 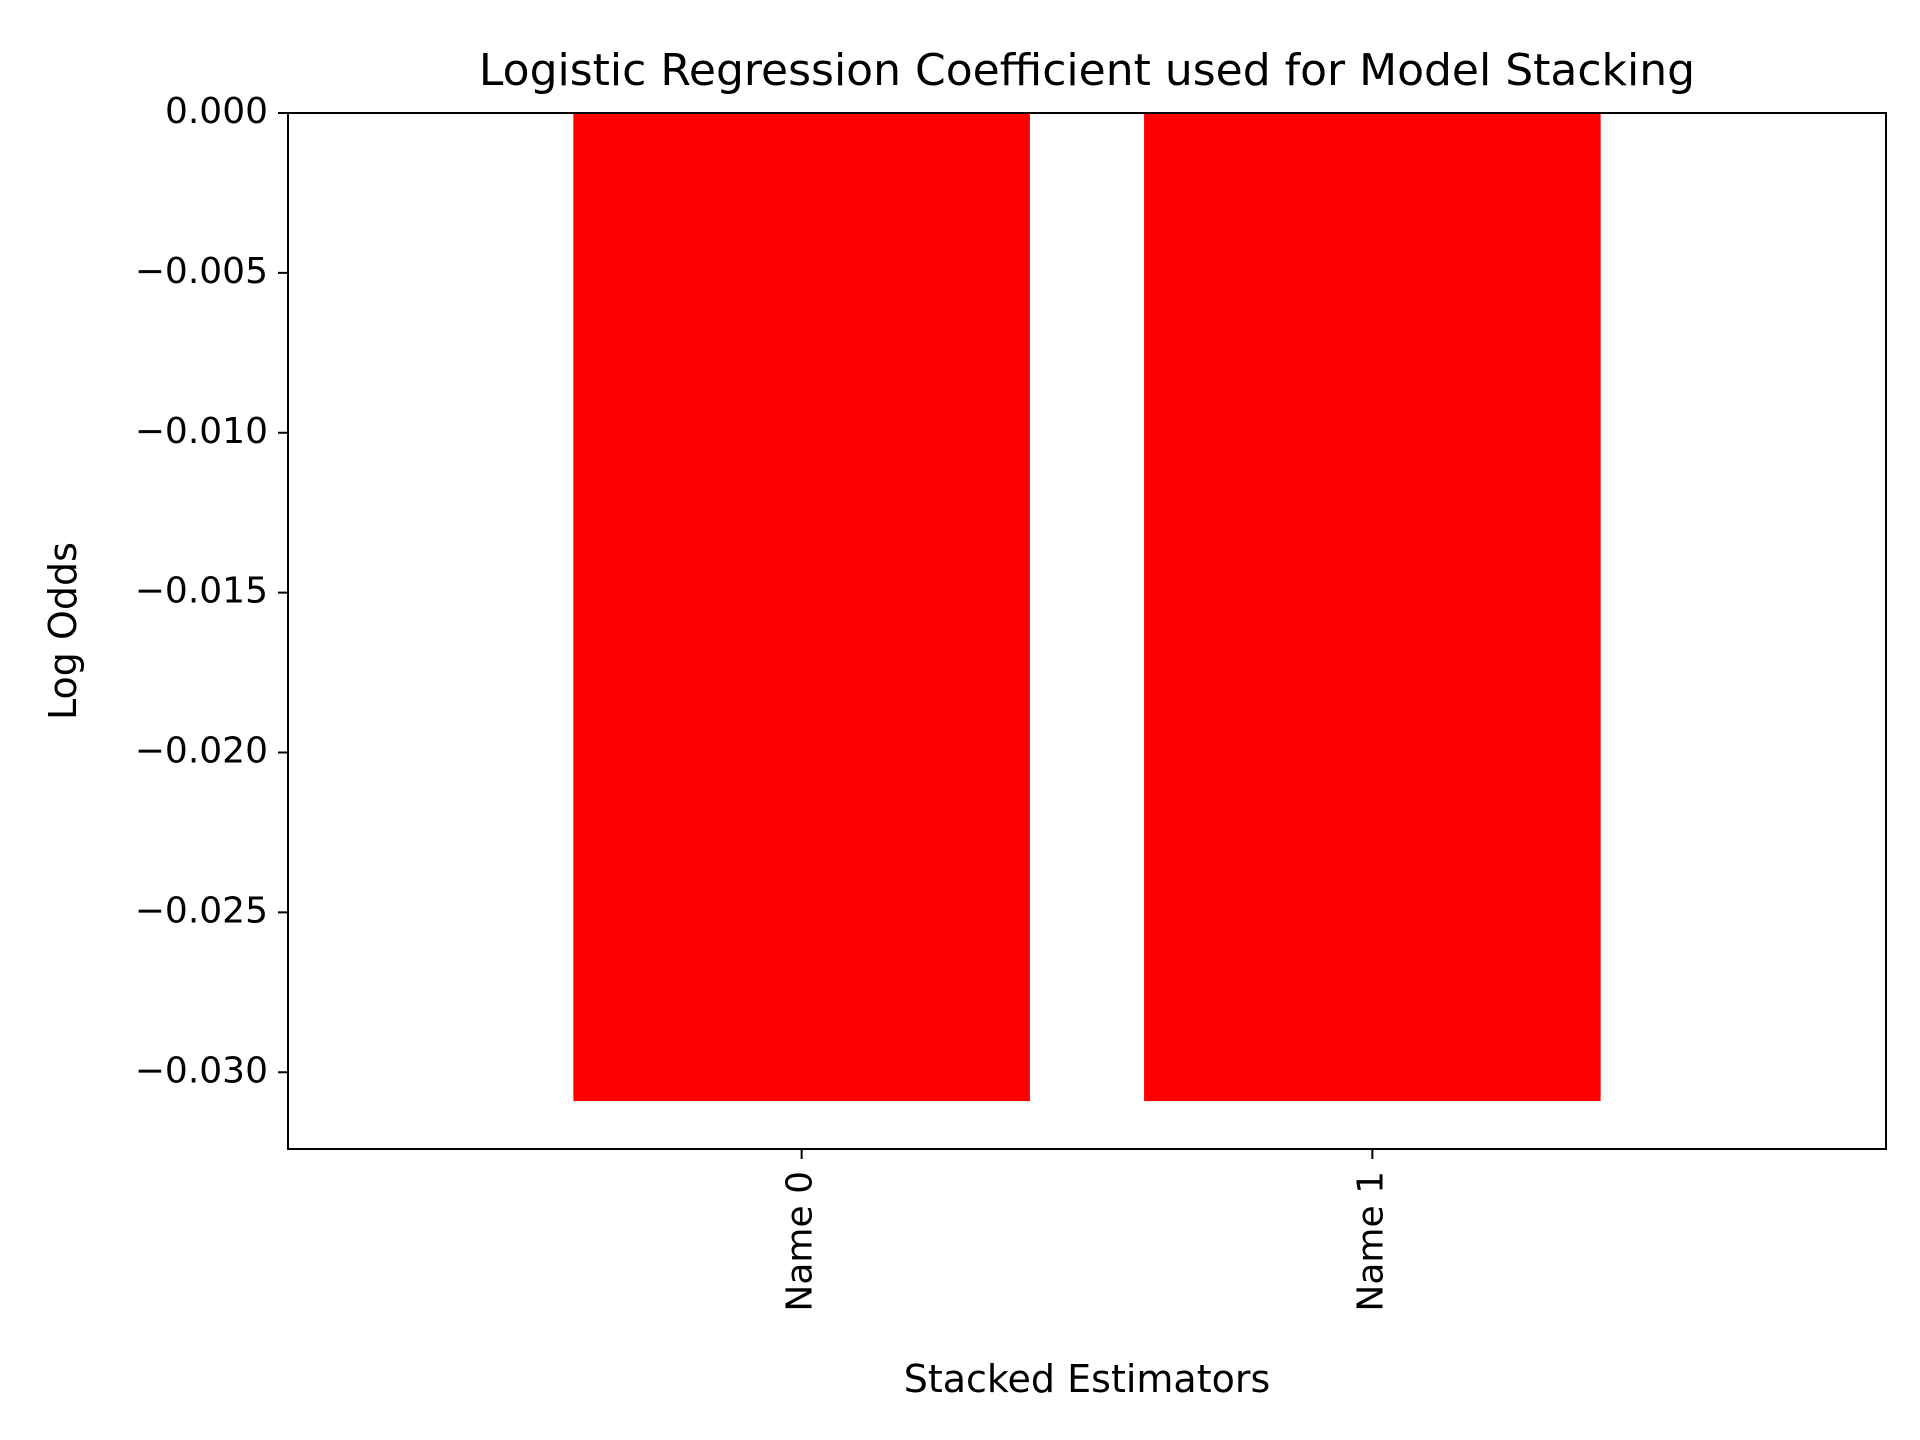 I want to click on x-tick-label: Name 1, so click(x=1370, y=1241).